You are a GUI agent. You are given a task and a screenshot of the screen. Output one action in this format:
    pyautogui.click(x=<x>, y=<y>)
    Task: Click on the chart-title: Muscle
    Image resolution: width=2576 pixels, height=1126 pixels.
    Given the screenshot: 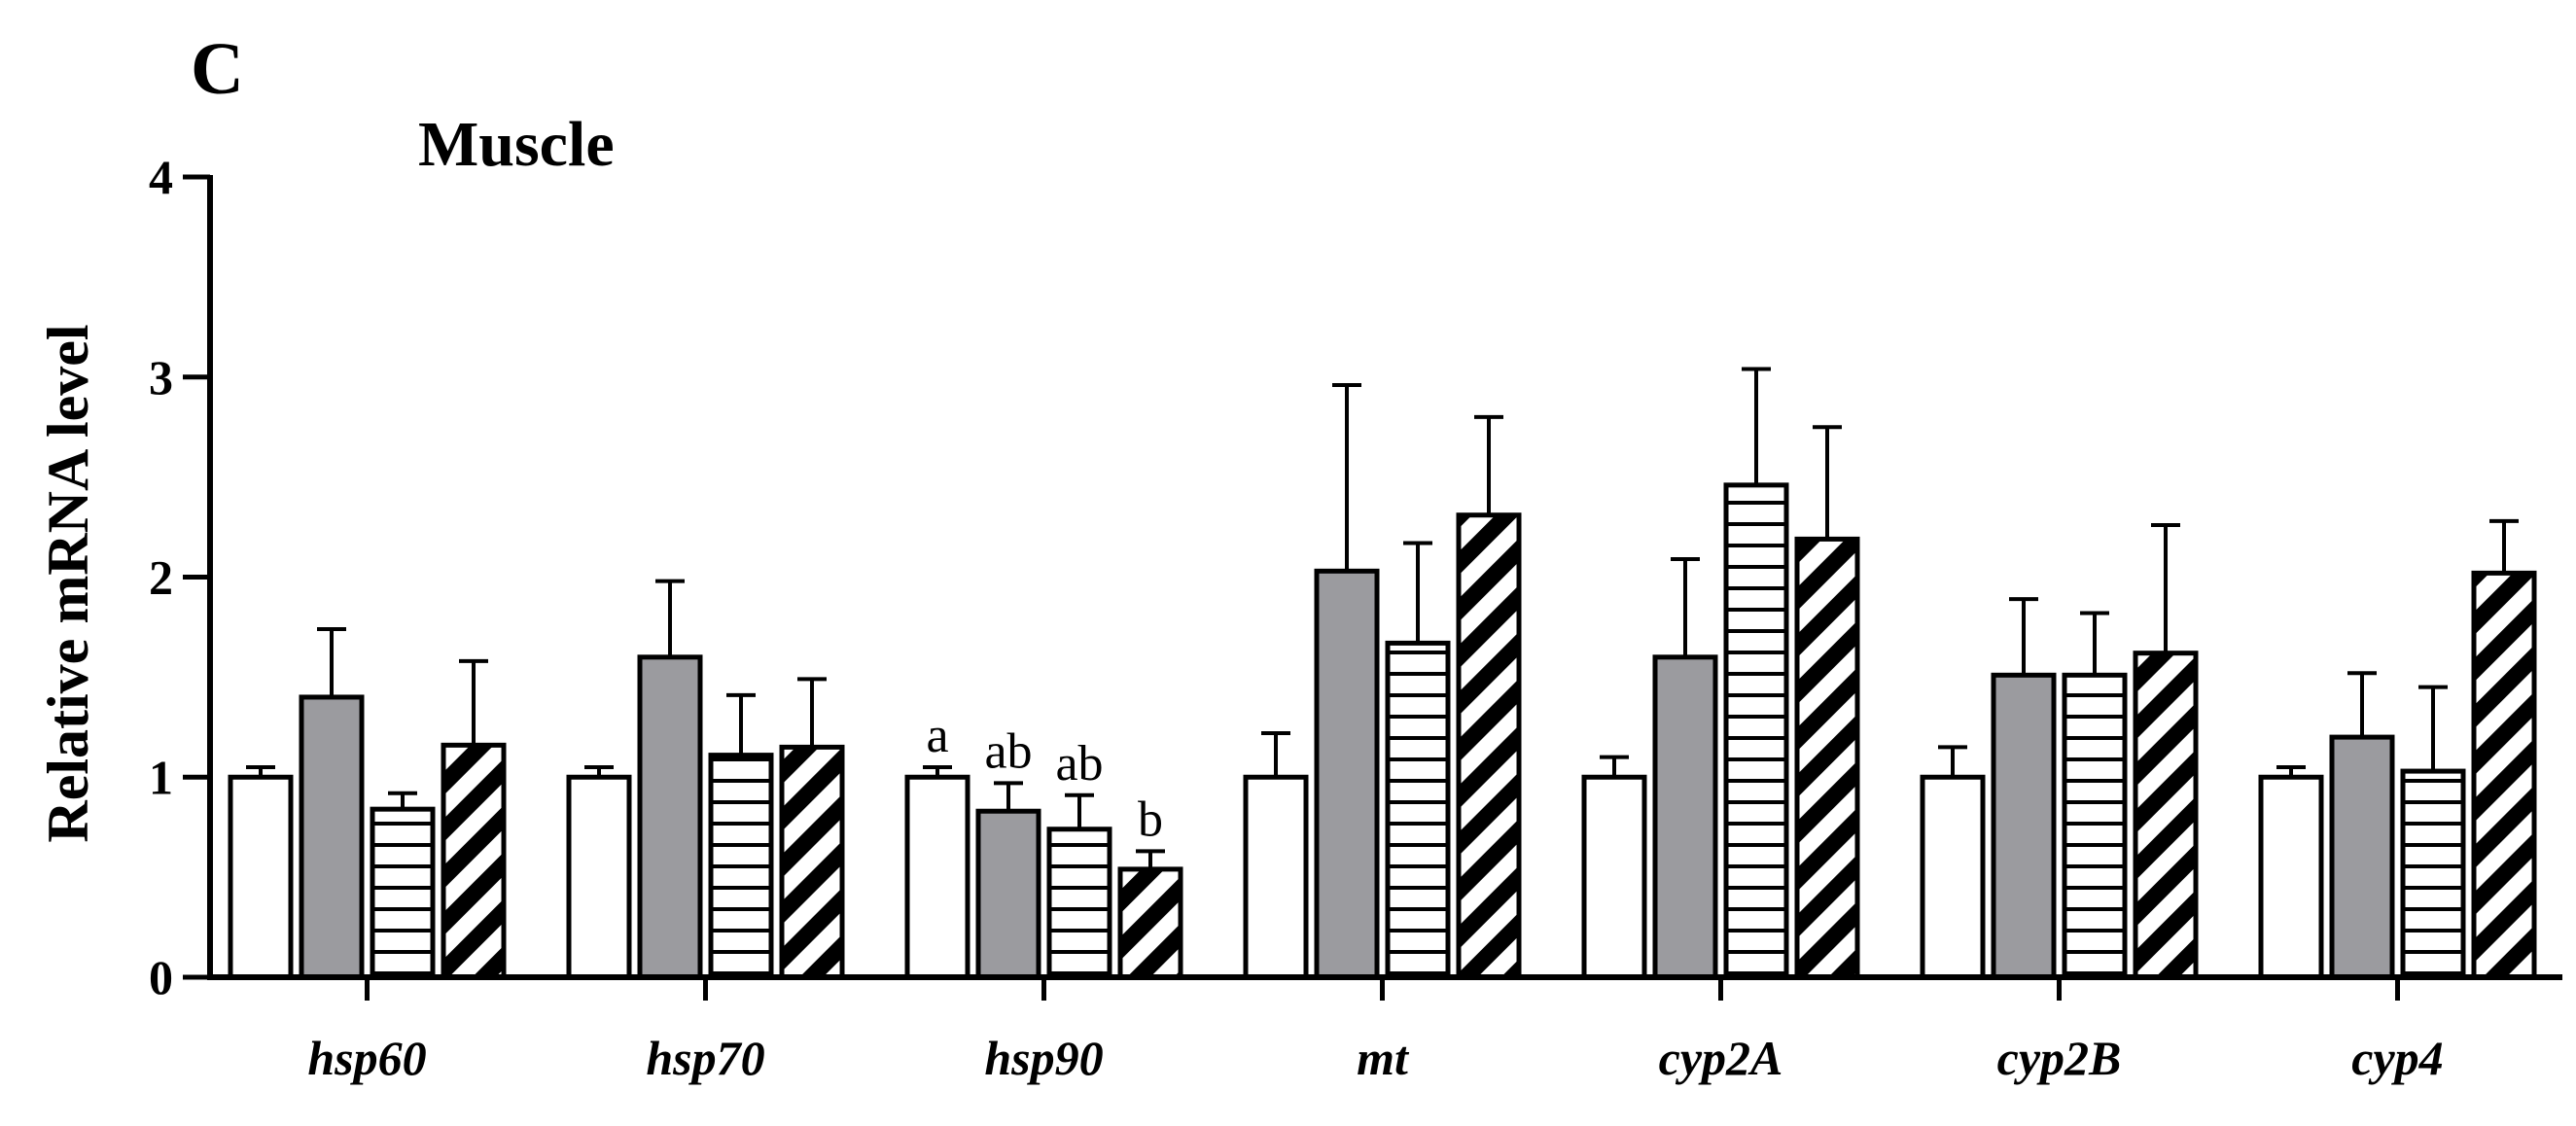 What is the action you would take?
    pyautogui.click(x=517, y=145)
    